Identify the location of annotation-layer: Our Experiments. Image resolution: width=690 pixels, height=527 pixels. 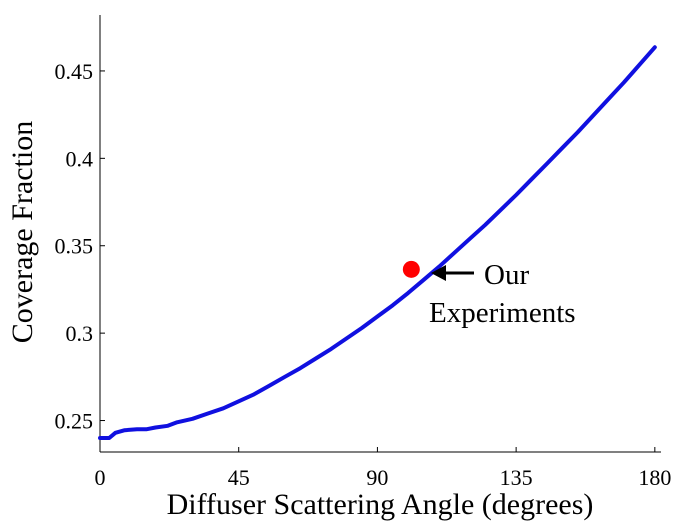
(502, 294).